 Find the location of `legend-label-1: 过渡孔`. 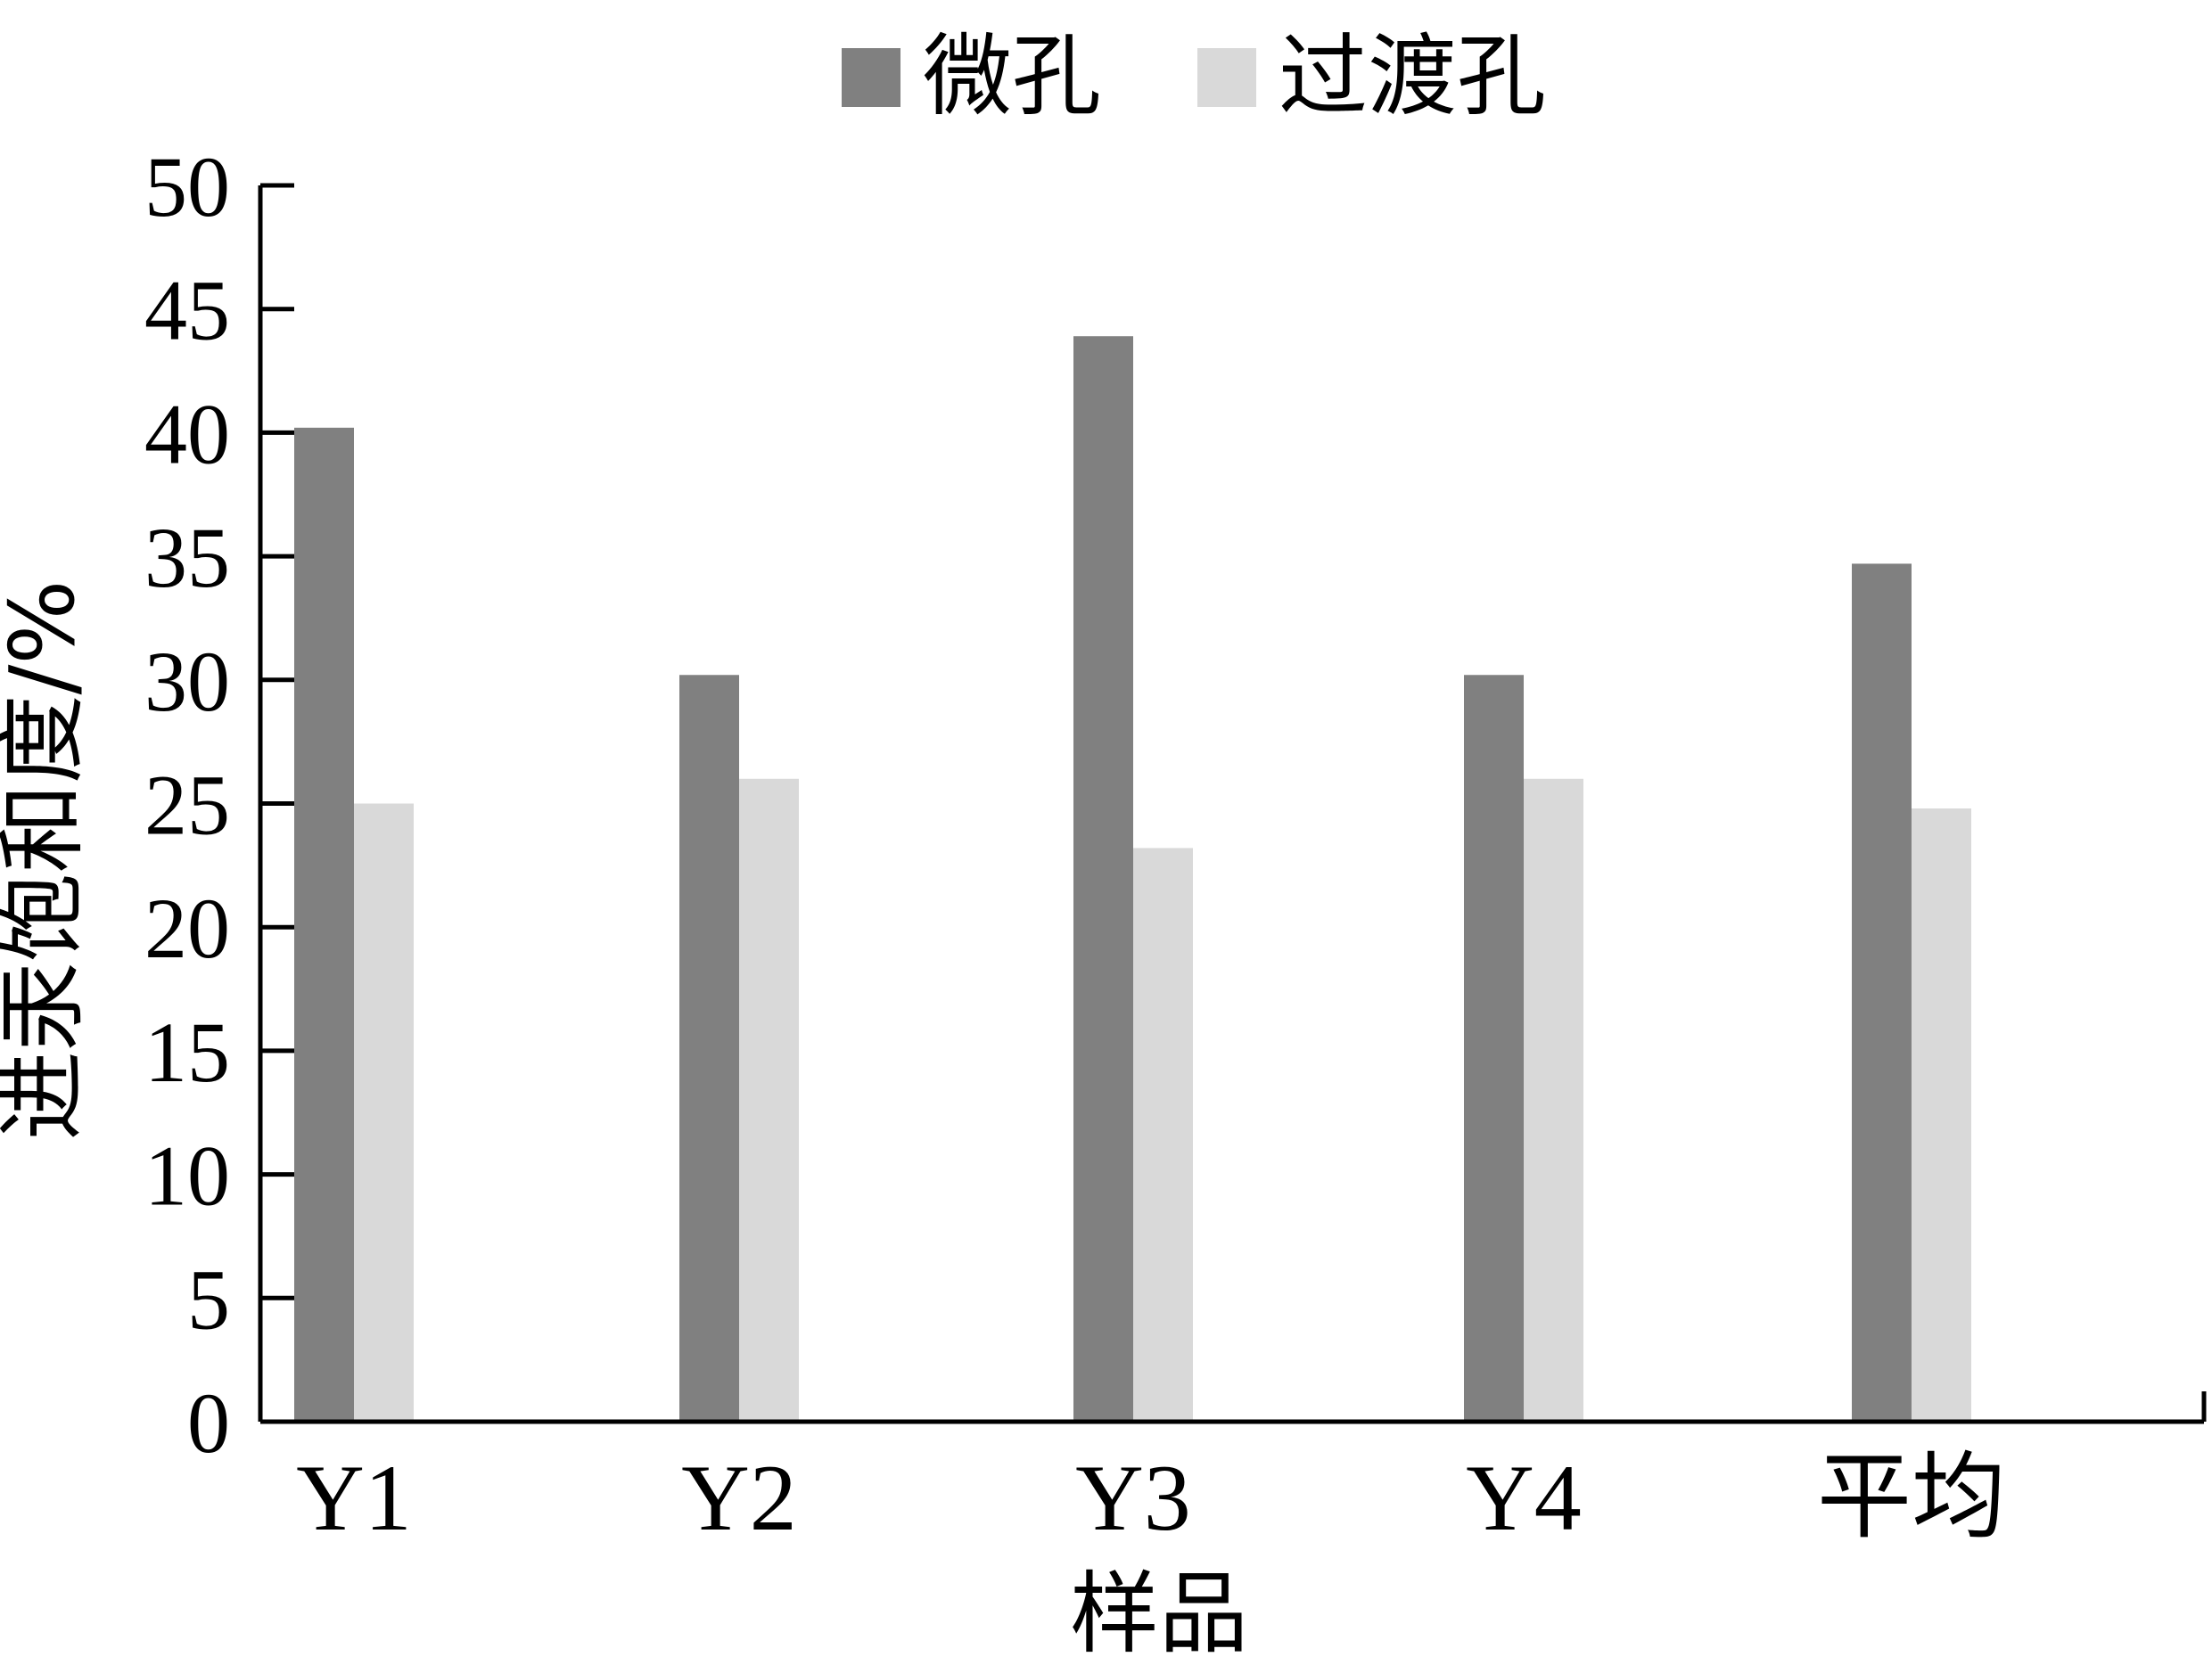

legend-label-1: 过渡孔 is located at coordinates (1412, 76).